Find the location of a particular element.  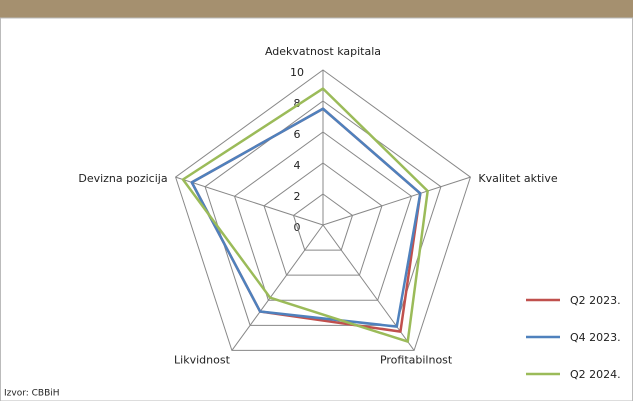

category-label: Devizna pozicija is located at coordinates (122, 178).